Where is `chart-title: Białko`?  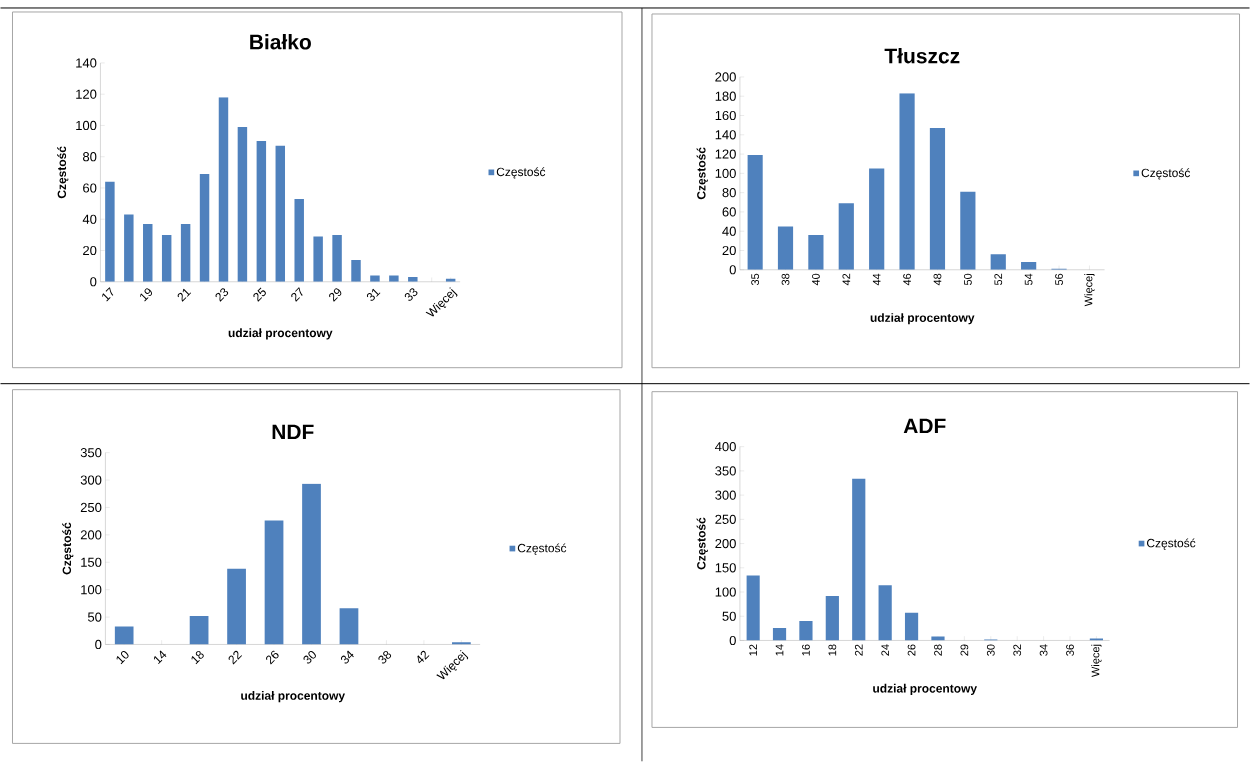 chart-title: Białko is located at coordinates (280, 42).